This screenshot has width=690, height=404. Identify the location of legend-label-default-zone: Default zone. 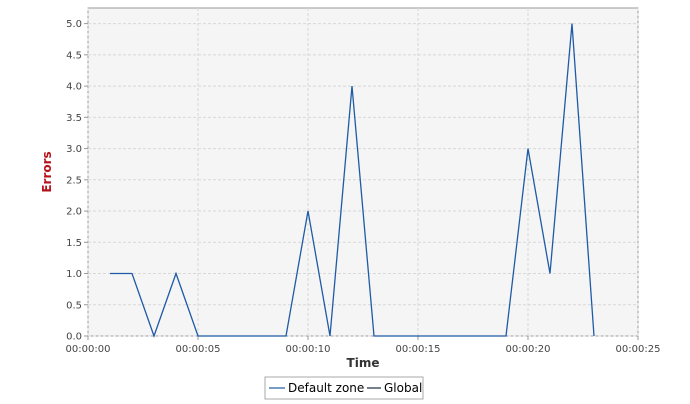
(326, 388).